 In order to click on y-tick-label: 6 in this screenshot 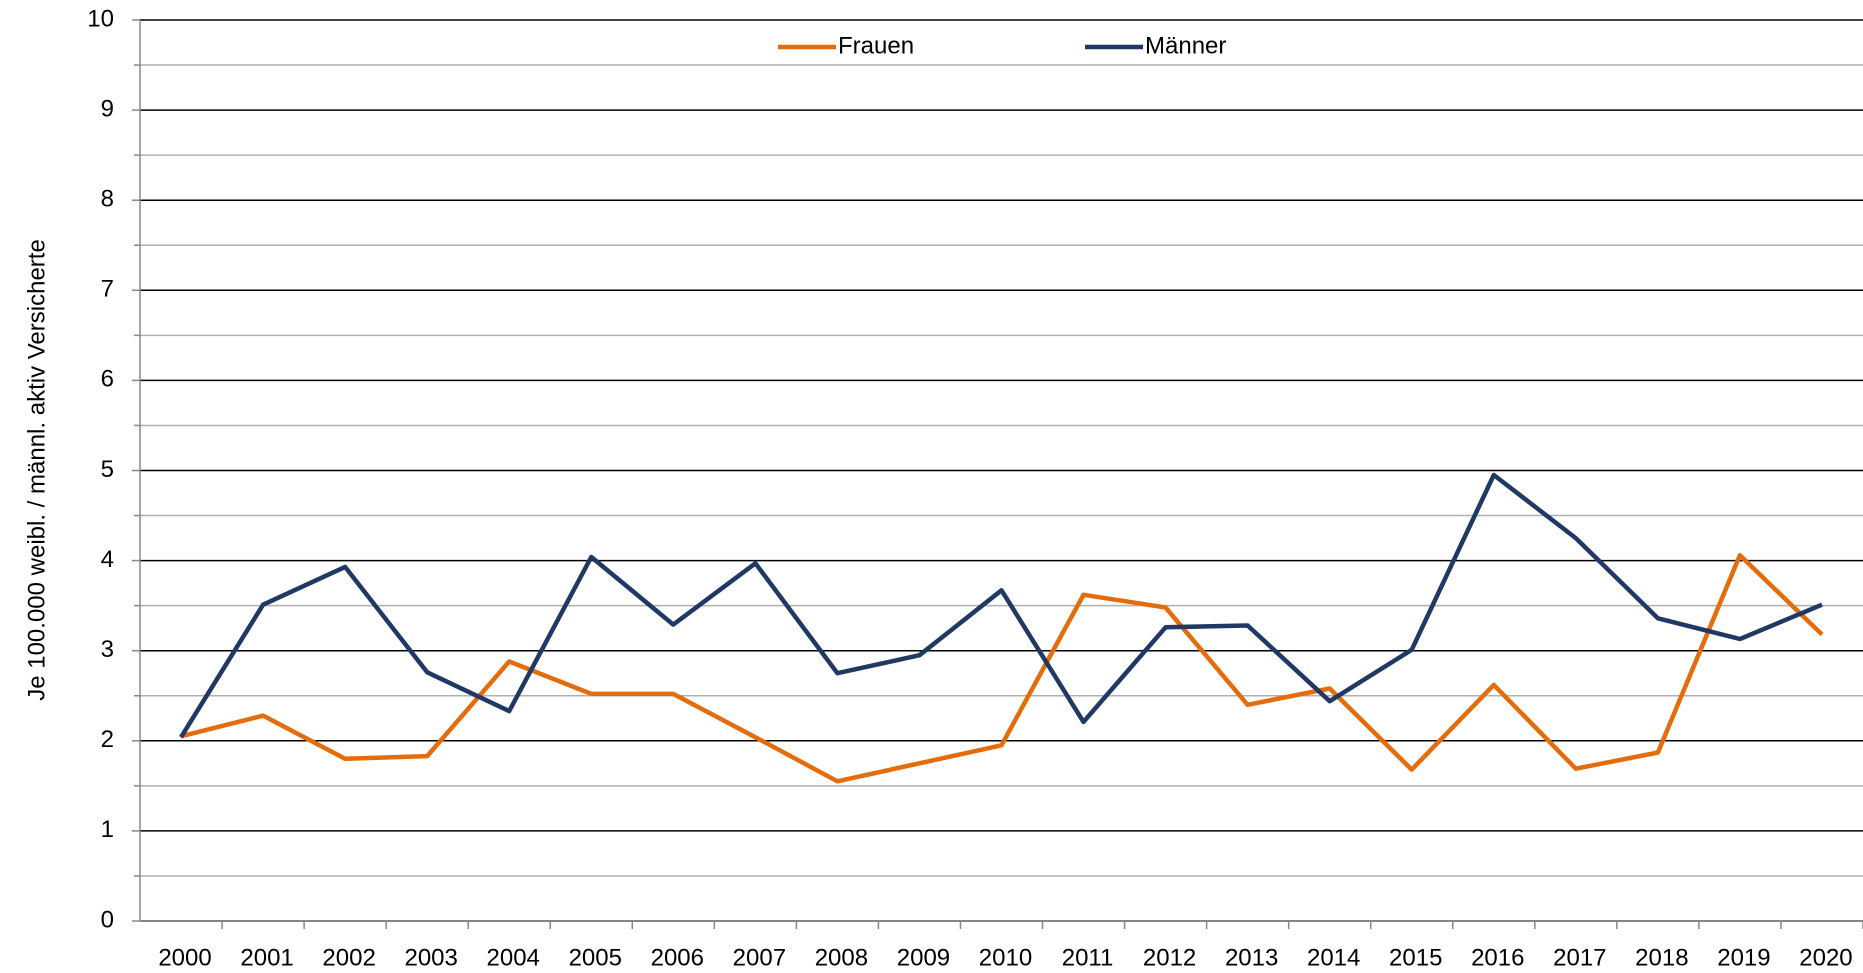, I will do `click(107, 379)`.